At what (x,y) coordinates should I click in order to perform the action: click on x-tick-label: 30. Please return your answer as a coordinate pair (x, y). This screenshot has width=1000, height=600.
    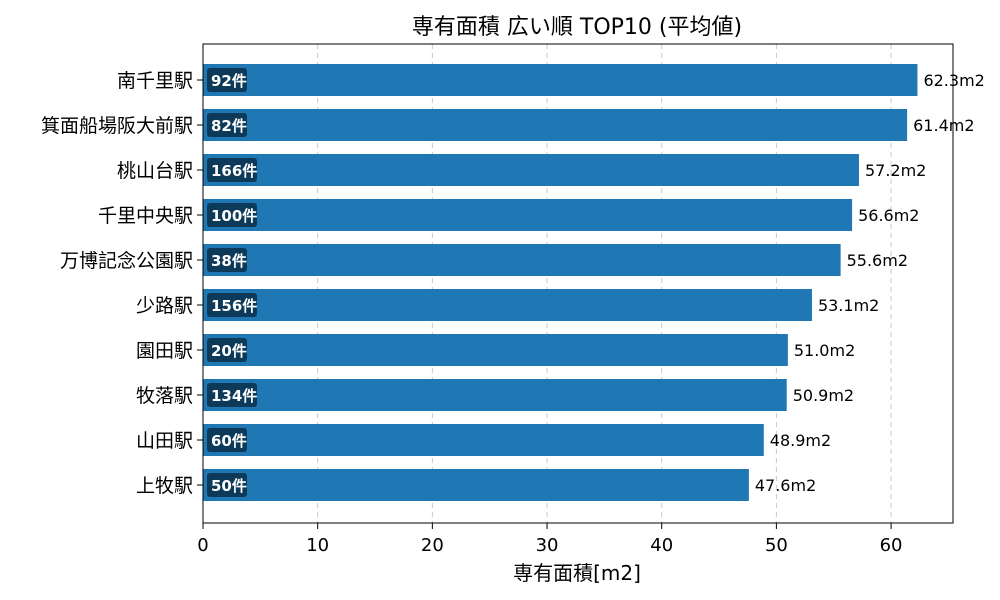
    Looking at the image, I should click on (547, 545).